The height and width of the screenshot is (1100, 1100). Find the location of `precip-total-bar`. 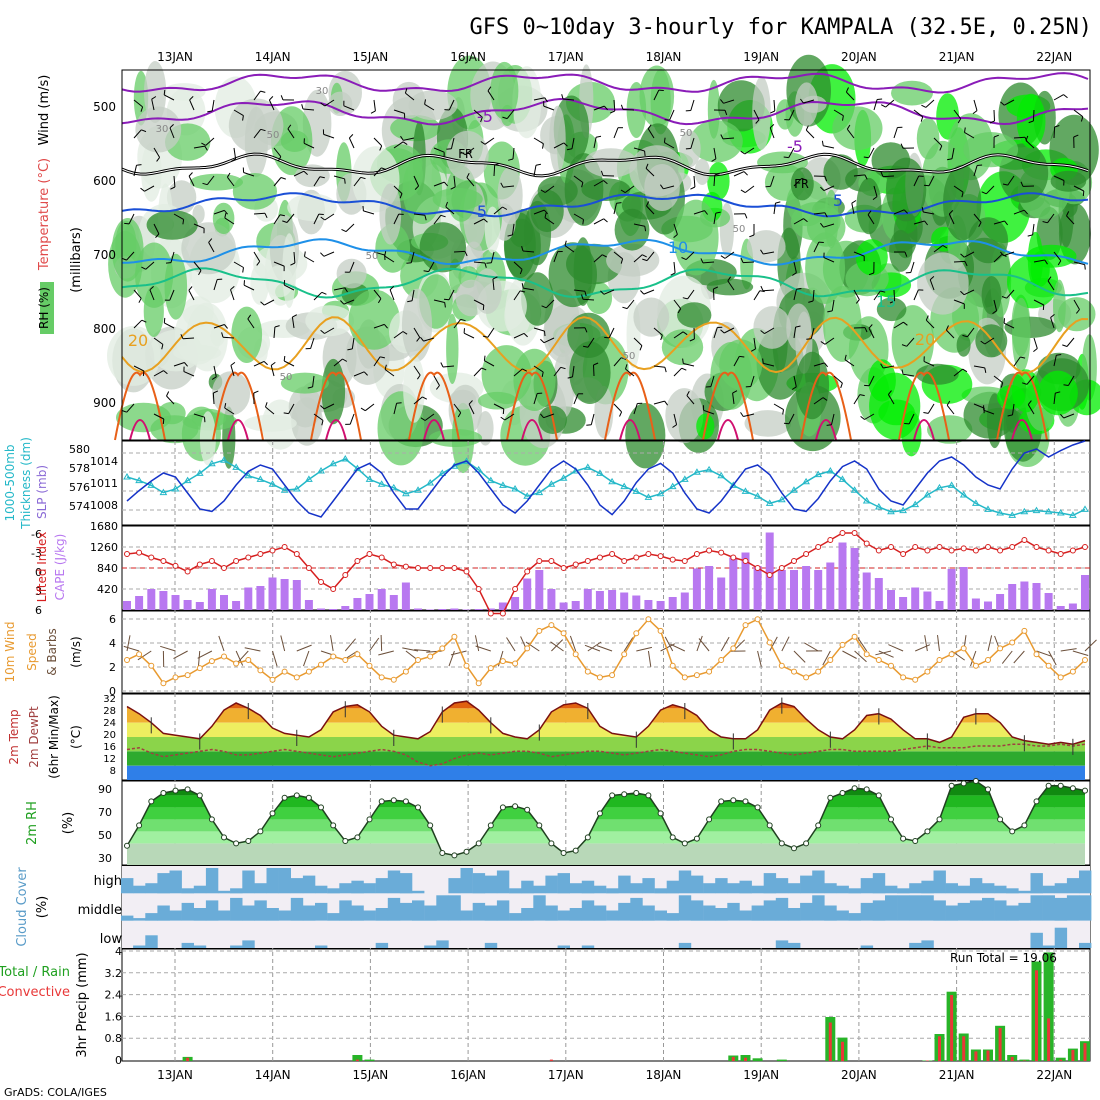

precip-total-bar is located at coordinates (1024, 1060).